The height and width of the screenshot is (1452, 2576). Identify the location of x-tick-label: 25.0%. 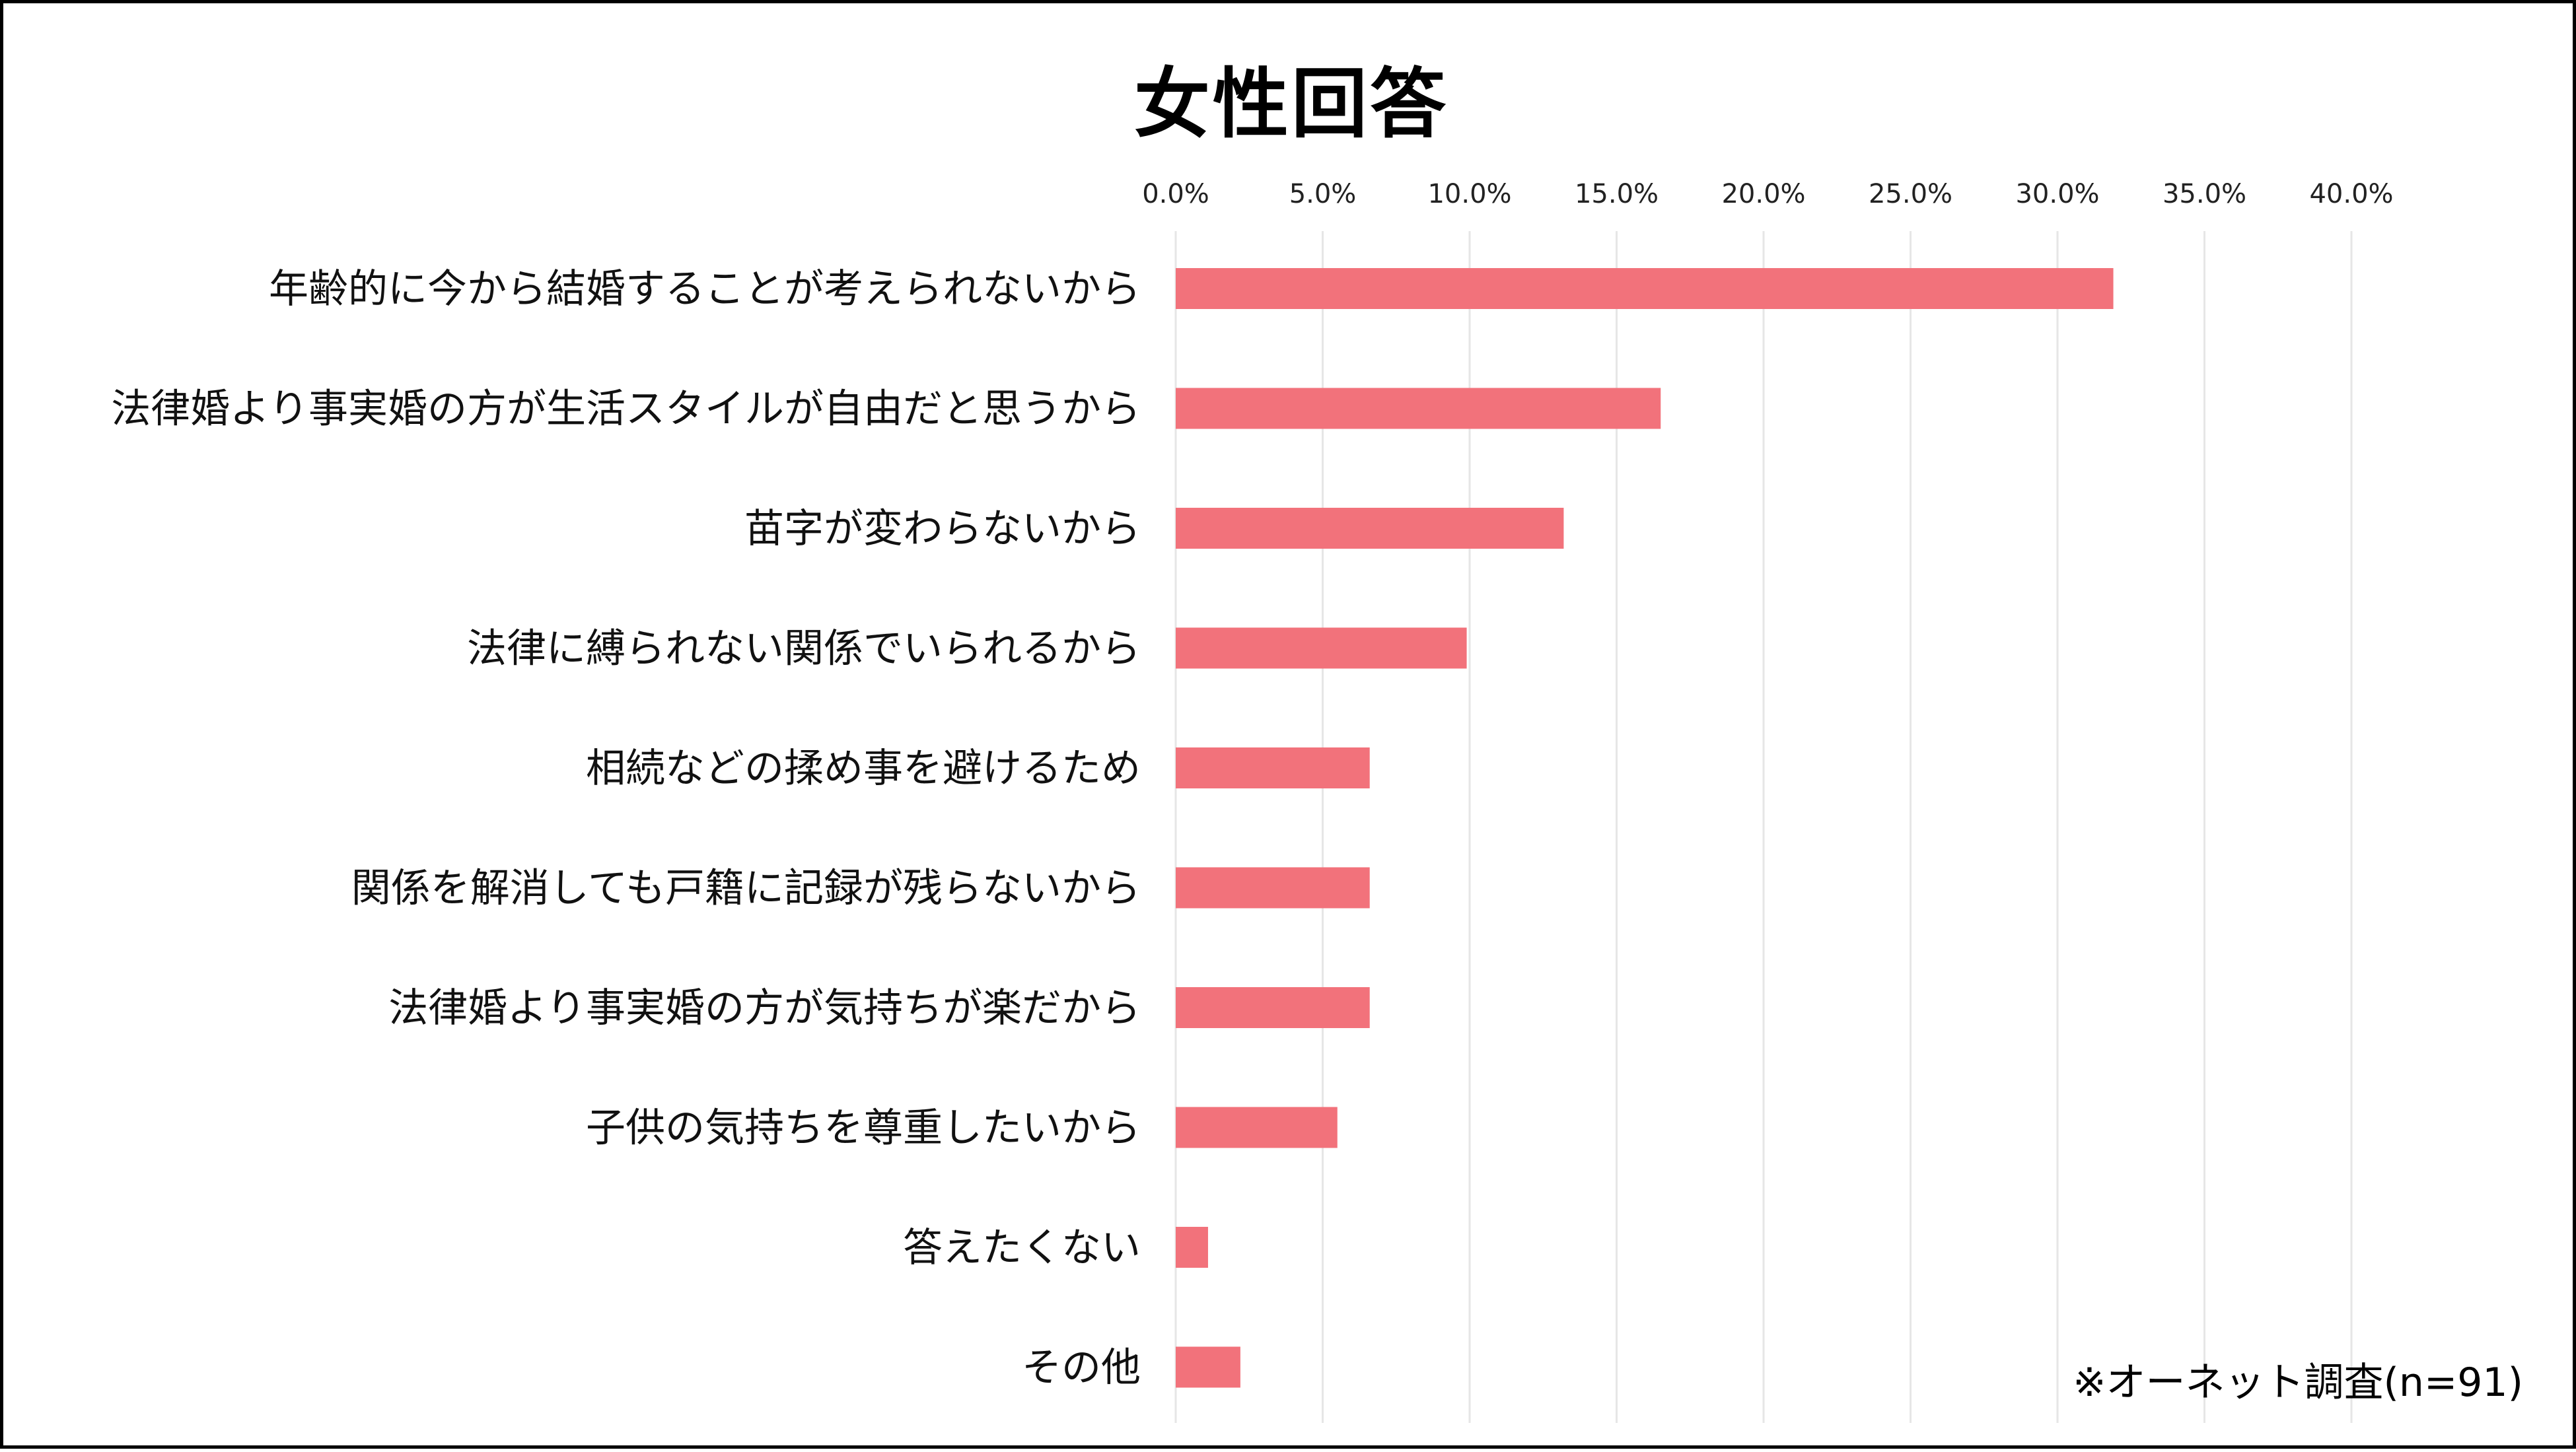
(1911, 194).